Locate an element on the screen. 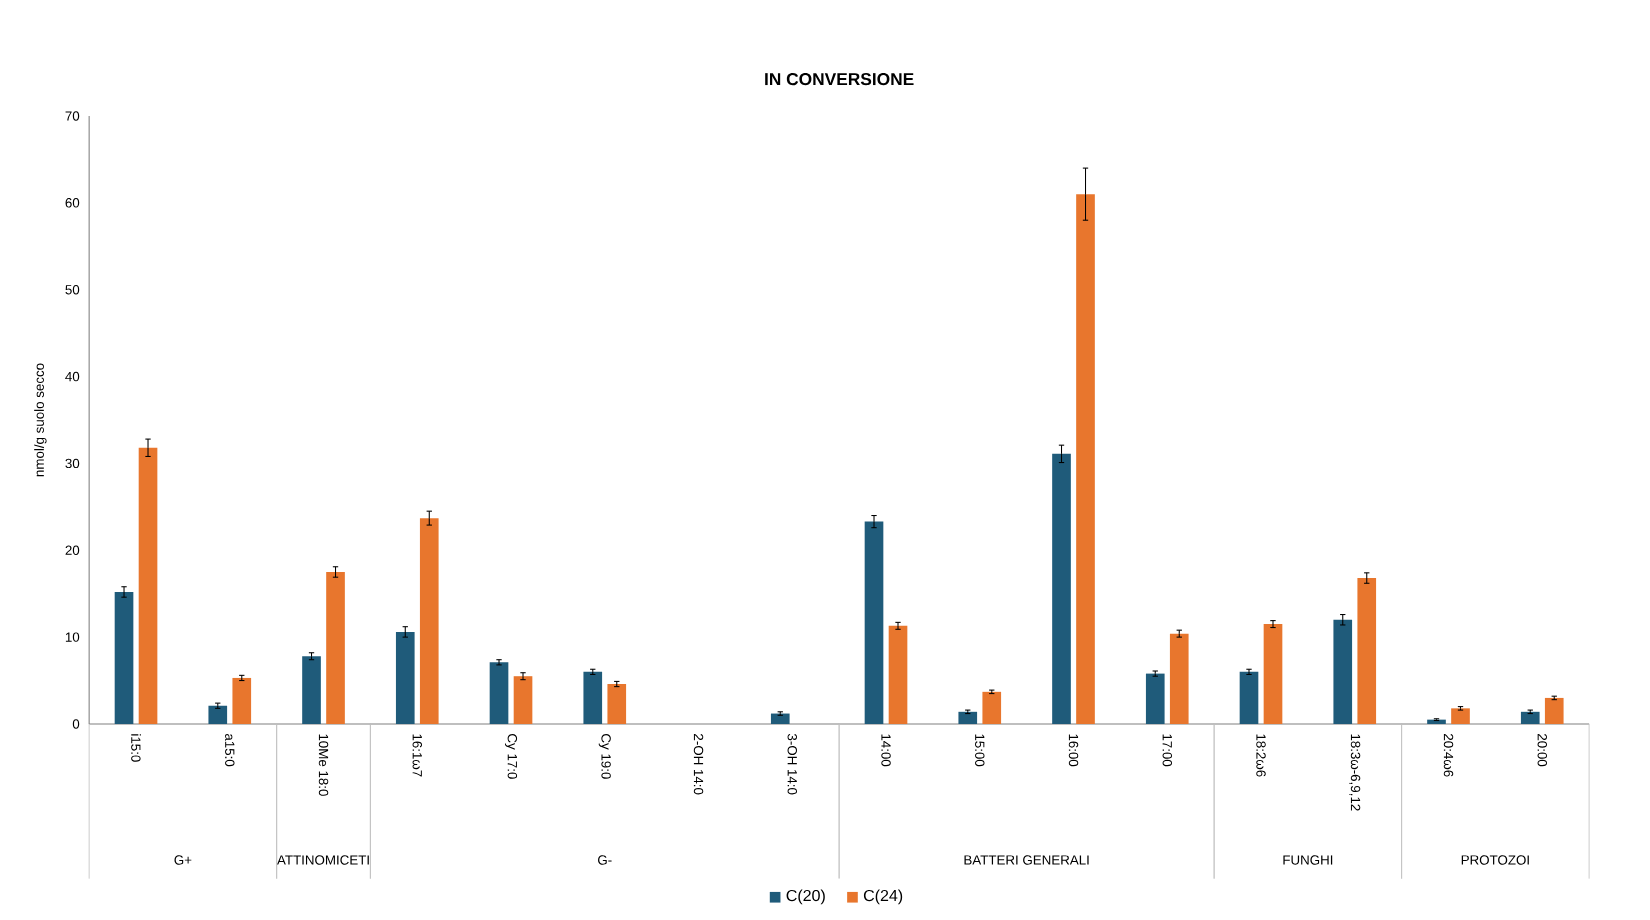 The image size is (1650, 920). legend-label: C(24) is located at coordinates (883, 897).